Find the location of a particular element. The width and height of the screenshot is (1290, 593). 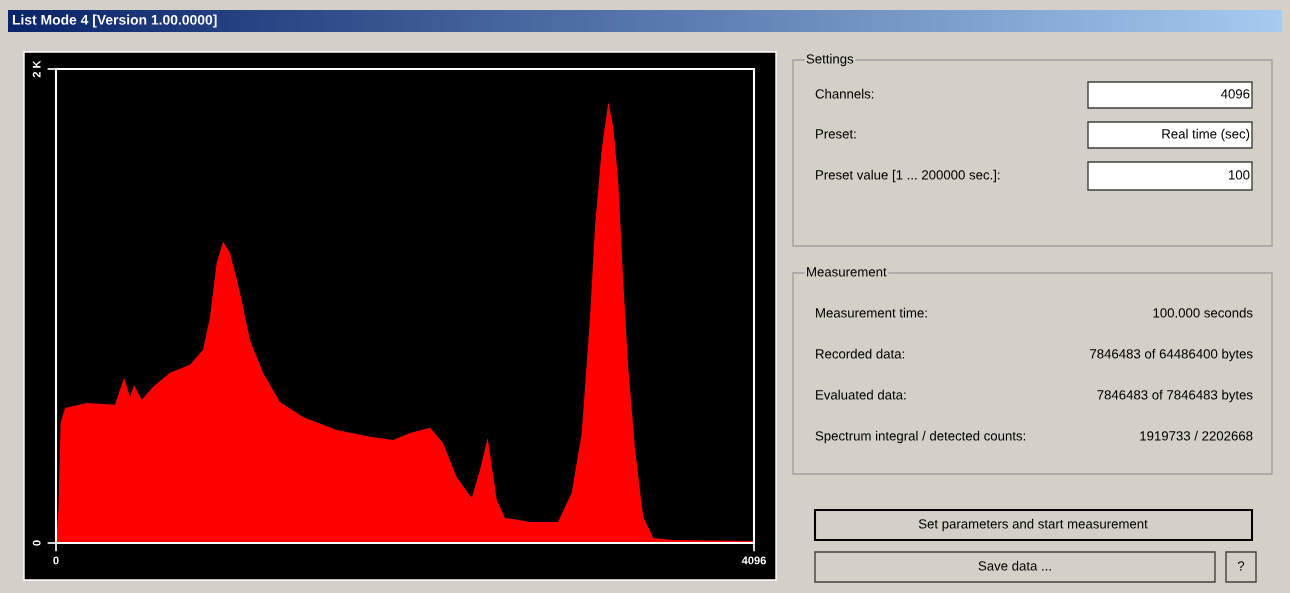

text: Measurement is located at coordinates (847, 272).